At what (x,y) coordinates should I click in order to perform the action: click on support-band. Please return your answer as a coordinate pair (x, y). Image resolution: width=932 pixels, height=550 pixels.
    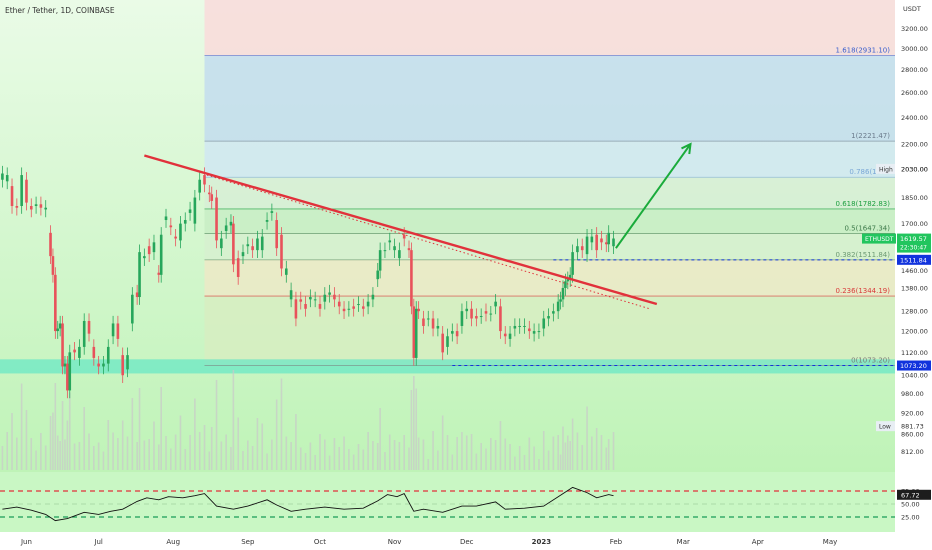
    Looking at the image, I should click on (447, 366).